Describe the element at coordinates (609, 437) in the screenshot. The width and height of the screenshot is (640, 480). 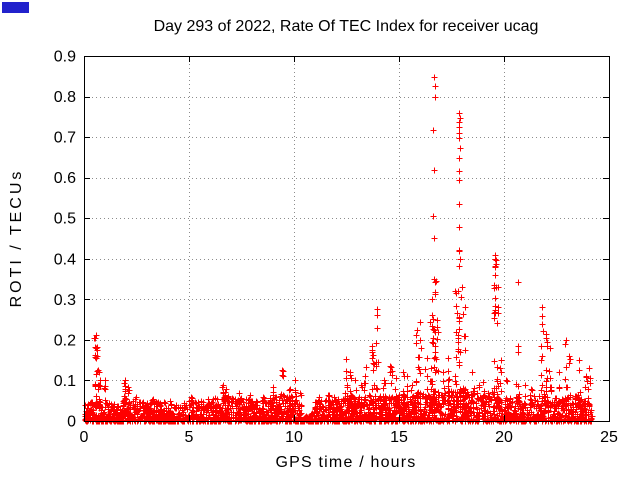
I see `x-tick-label: 25` at that location.